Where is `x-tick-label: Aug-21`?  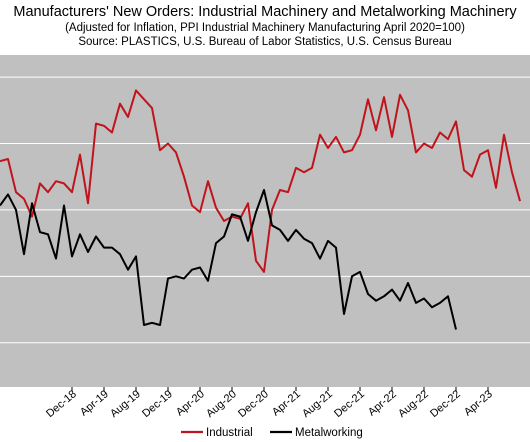
x-tick-label: Aug-21 is located at coordinates (317, 404).